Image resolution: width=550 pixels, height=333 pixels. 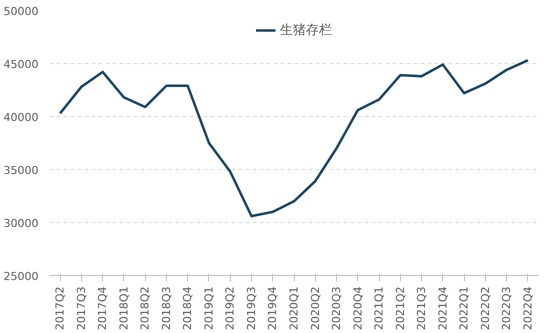 What do you see at coordinates (103, 308) in the screenshot?
I see `x-tick-label: 2017Q4` at bounding box center [103, 308].